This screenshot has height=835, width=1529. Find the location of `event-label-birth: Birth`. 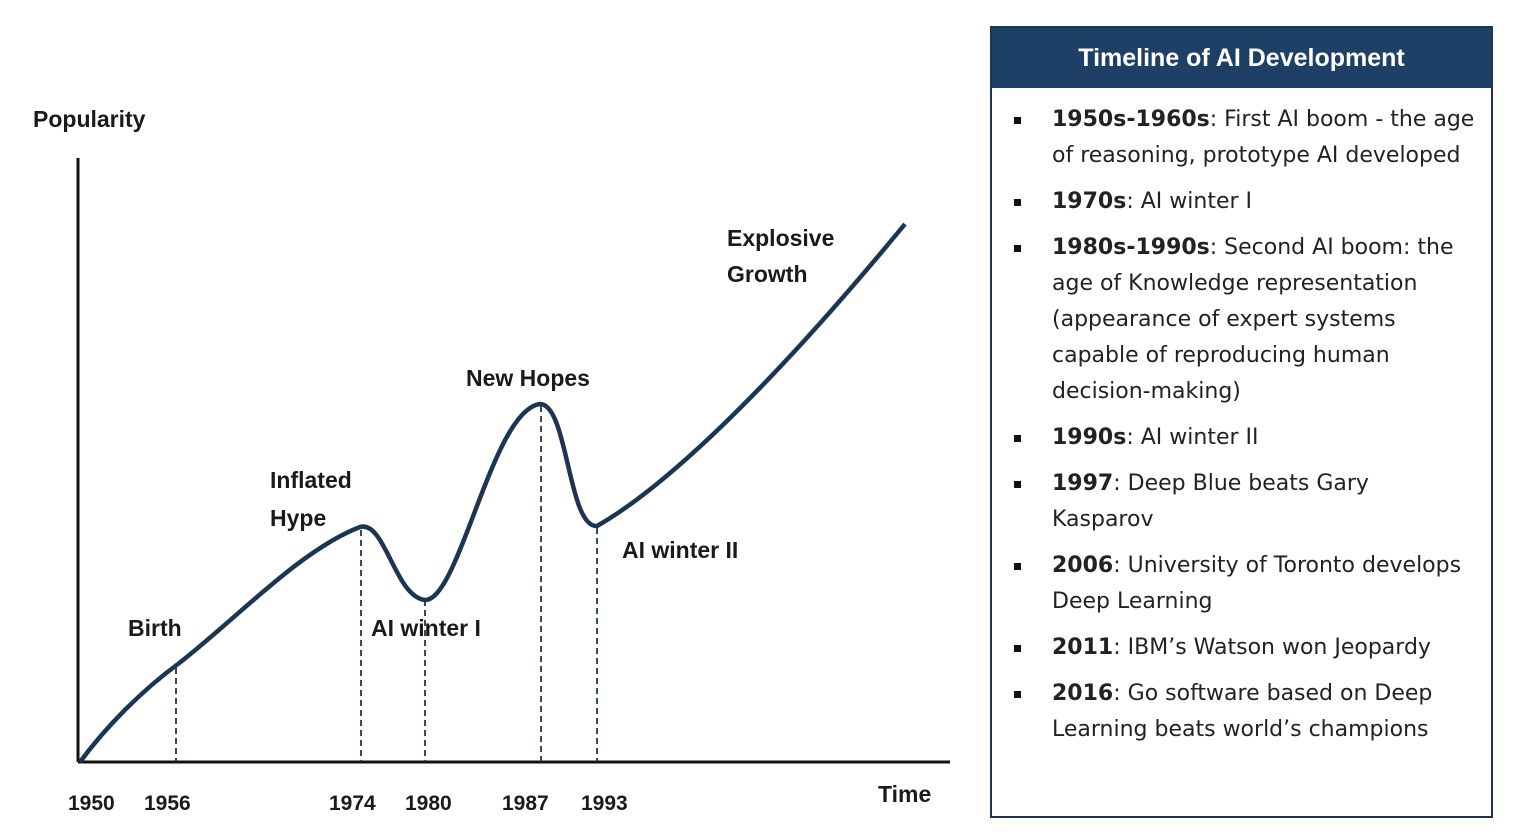

event-label-birth: Birth is located at coordinates (155, 628).